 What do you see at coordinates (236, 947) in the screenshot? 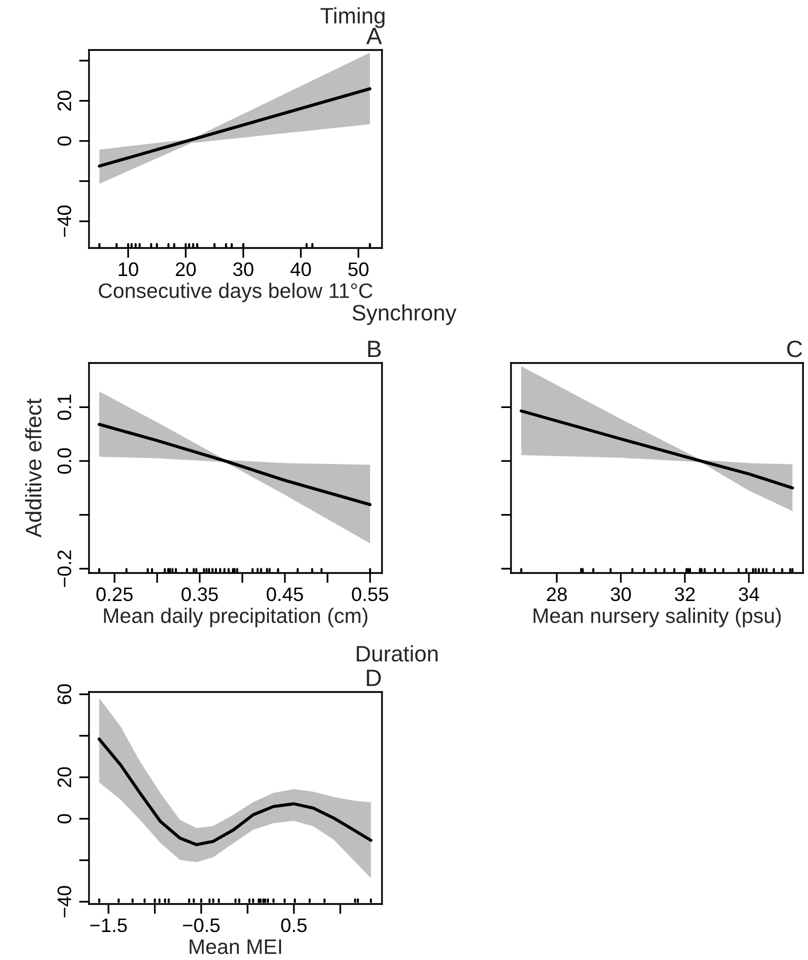
I see `x-axis-title: Mean MEI` at bounding box center [236, 947].